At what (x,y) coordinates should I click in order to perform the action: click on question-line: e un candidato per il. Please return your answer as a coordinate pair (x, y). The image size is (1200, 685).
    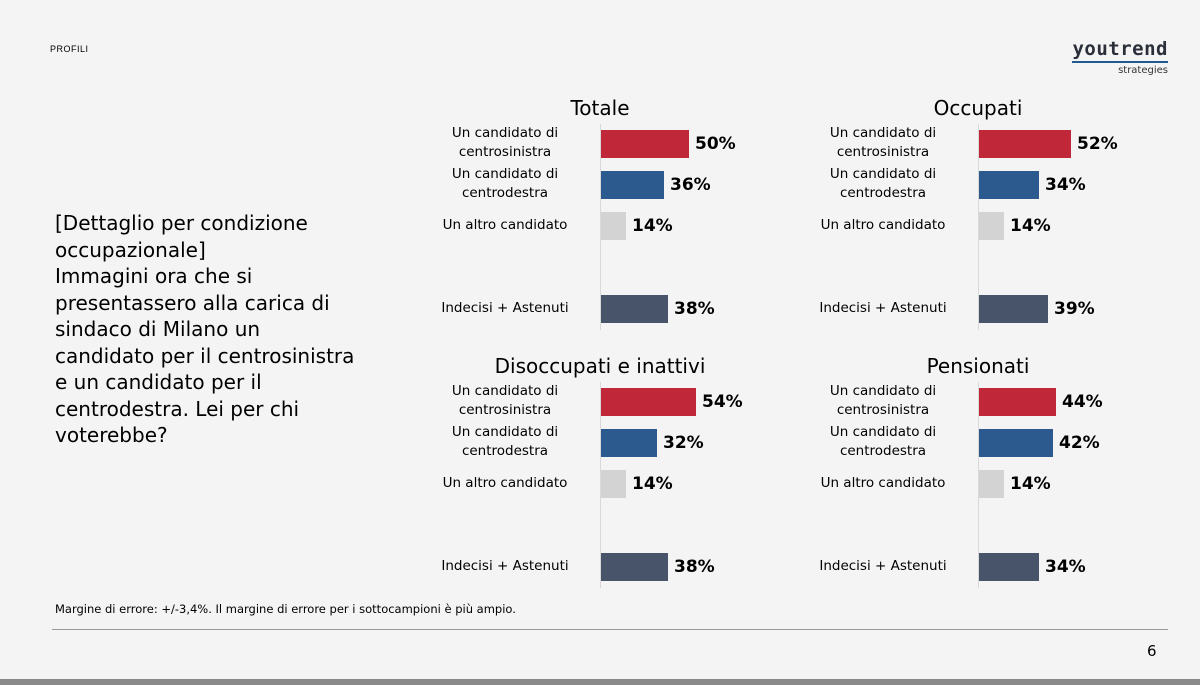
    Looking at the image, I should click on (158, 382).